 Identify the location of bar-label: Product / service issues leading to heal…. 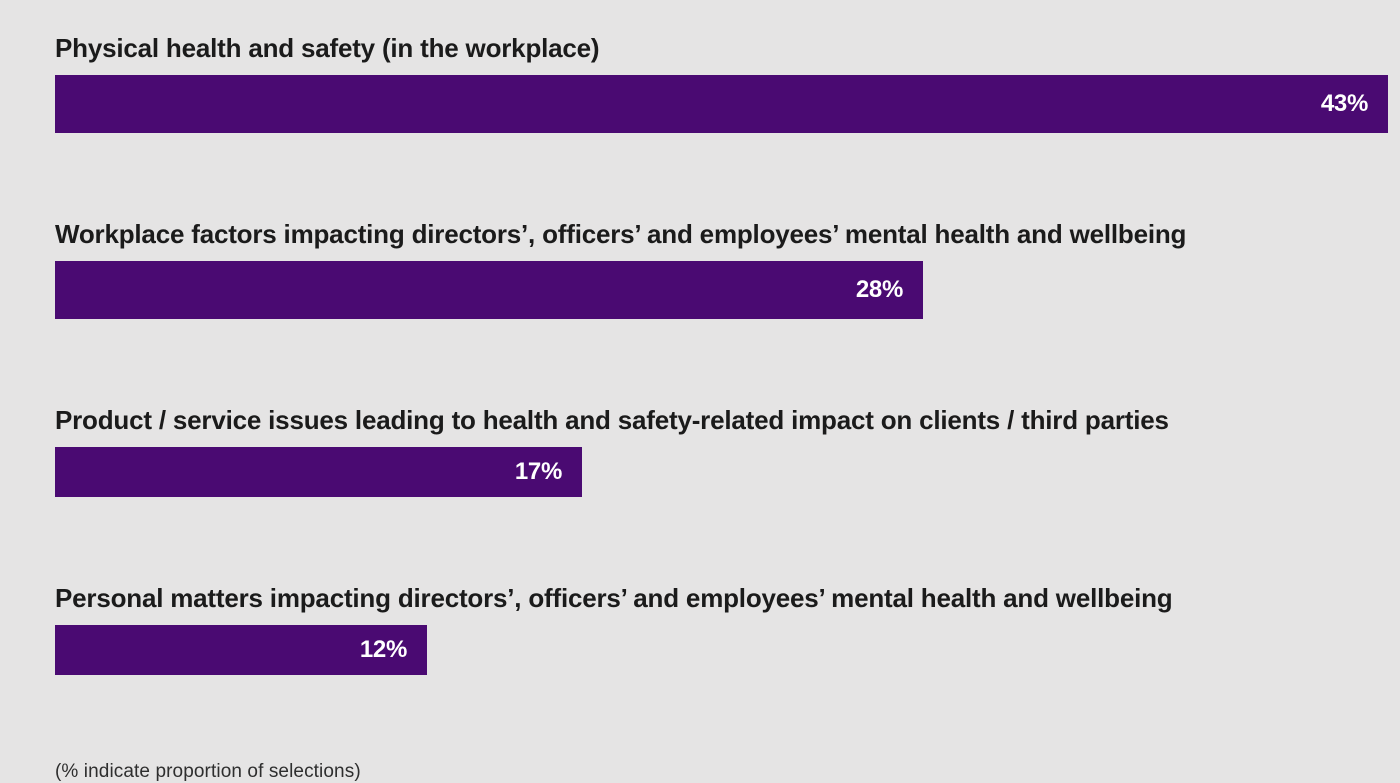
(612, 420).